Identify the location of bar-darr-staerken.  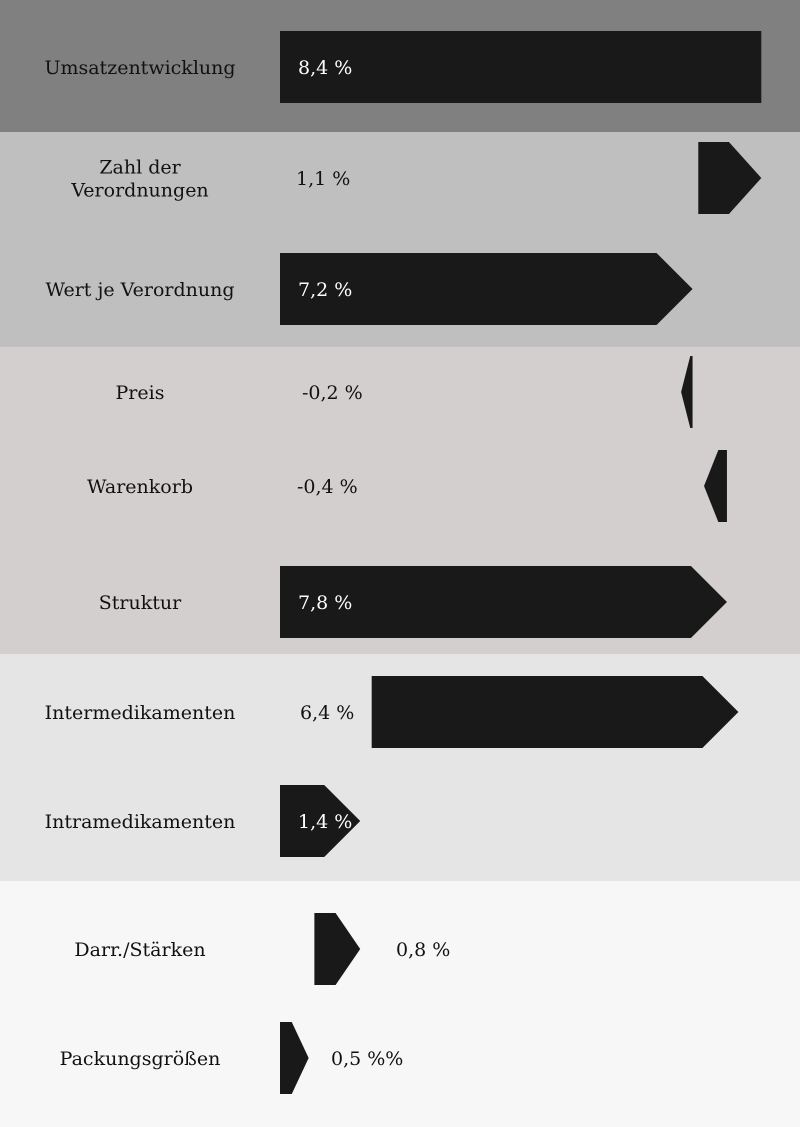
(337, 949).